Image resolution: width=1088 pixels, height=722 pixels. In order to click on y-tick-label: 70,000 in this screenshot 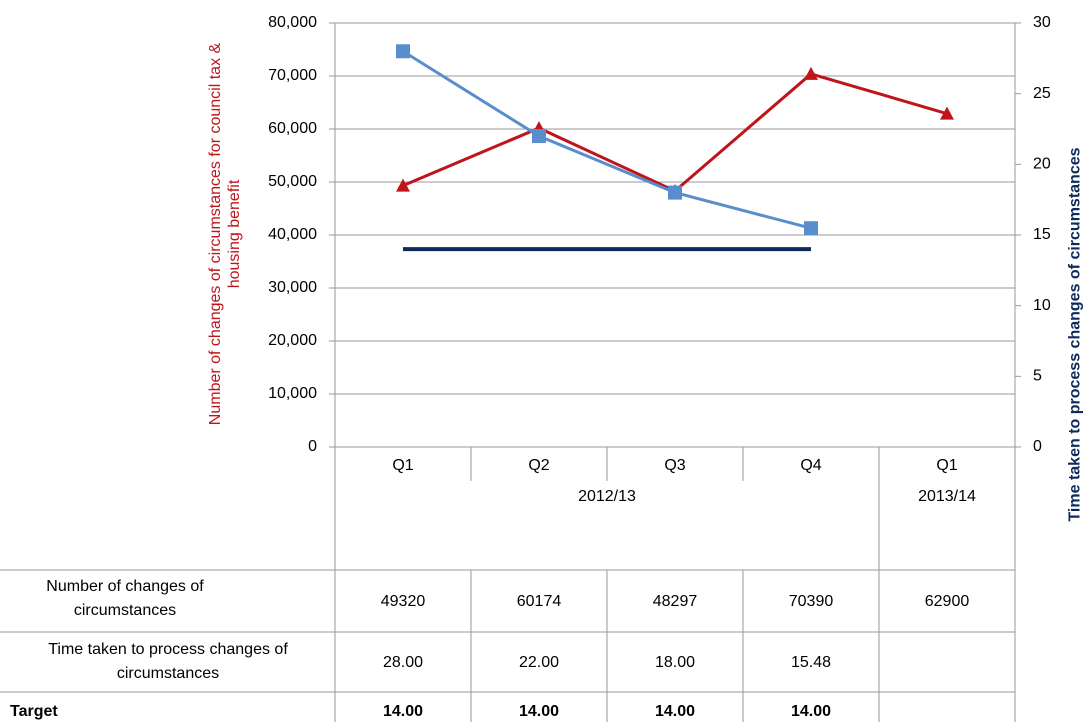, I will do `click(292, 75)`.